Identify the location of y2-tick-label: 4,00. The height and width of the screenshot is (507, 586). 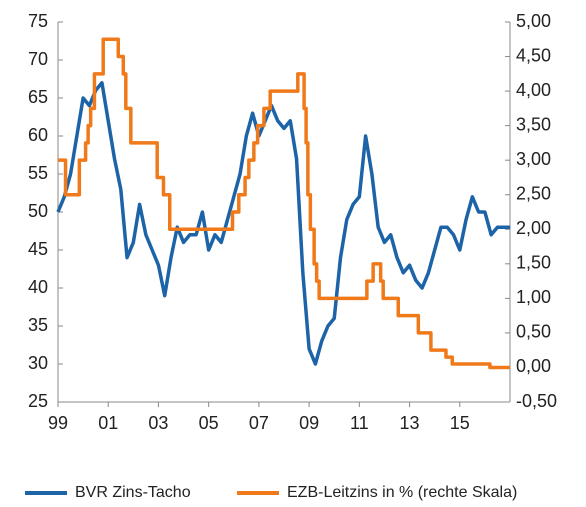
(533, 90).